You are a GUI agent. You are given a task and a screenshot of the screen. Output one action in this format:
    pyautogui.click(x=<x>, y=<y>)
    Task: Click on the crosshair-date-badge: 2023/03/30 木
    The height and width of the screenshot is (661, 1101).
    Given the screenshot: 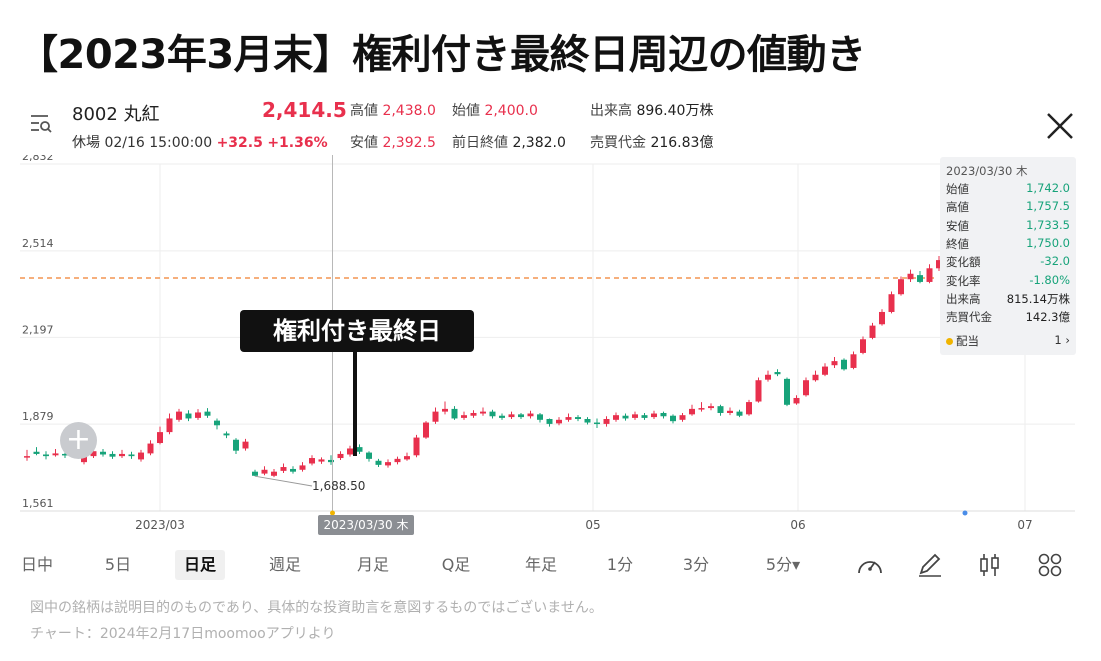 What is the action you would take?
    pyautogui.click(x=366, y=525)
    